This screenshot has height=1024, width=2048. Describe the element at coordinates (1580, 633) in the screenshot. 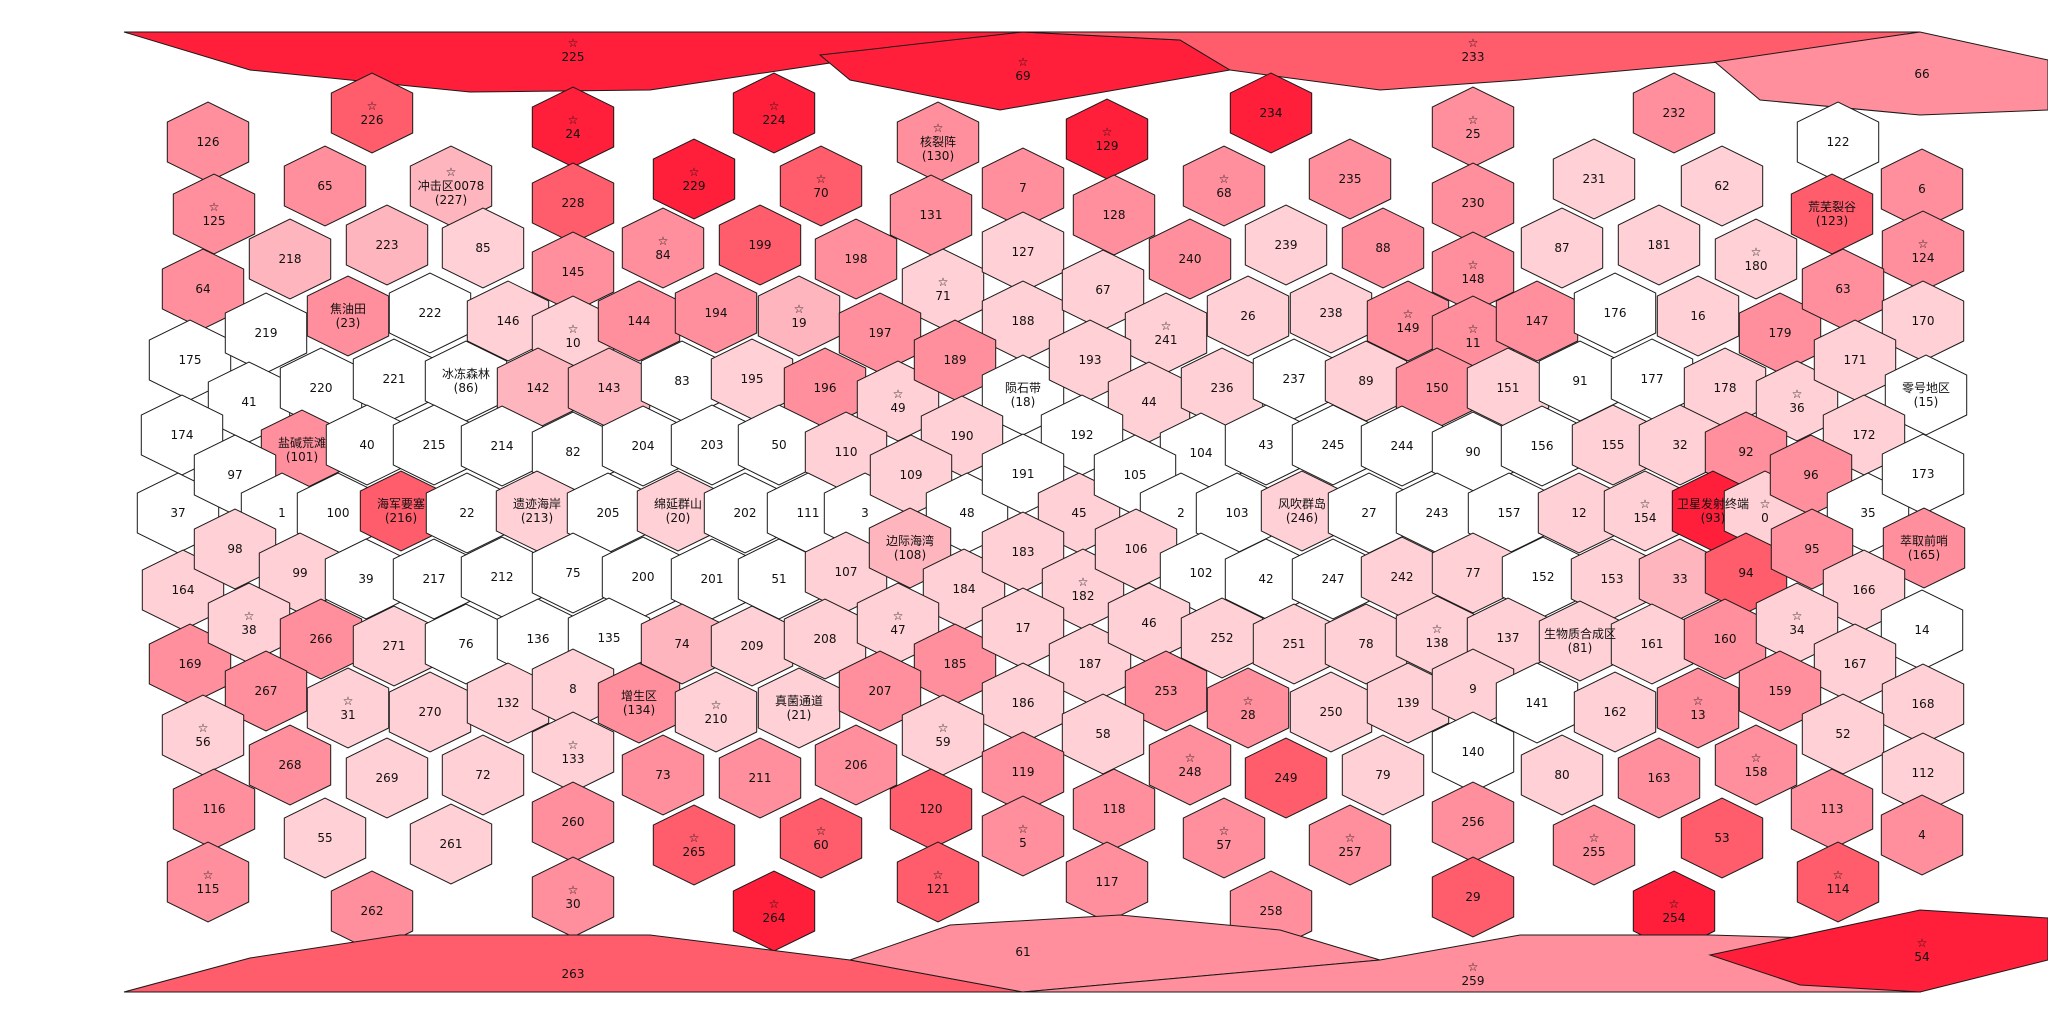

I see `cell-name: 生物质合成区` at that location.